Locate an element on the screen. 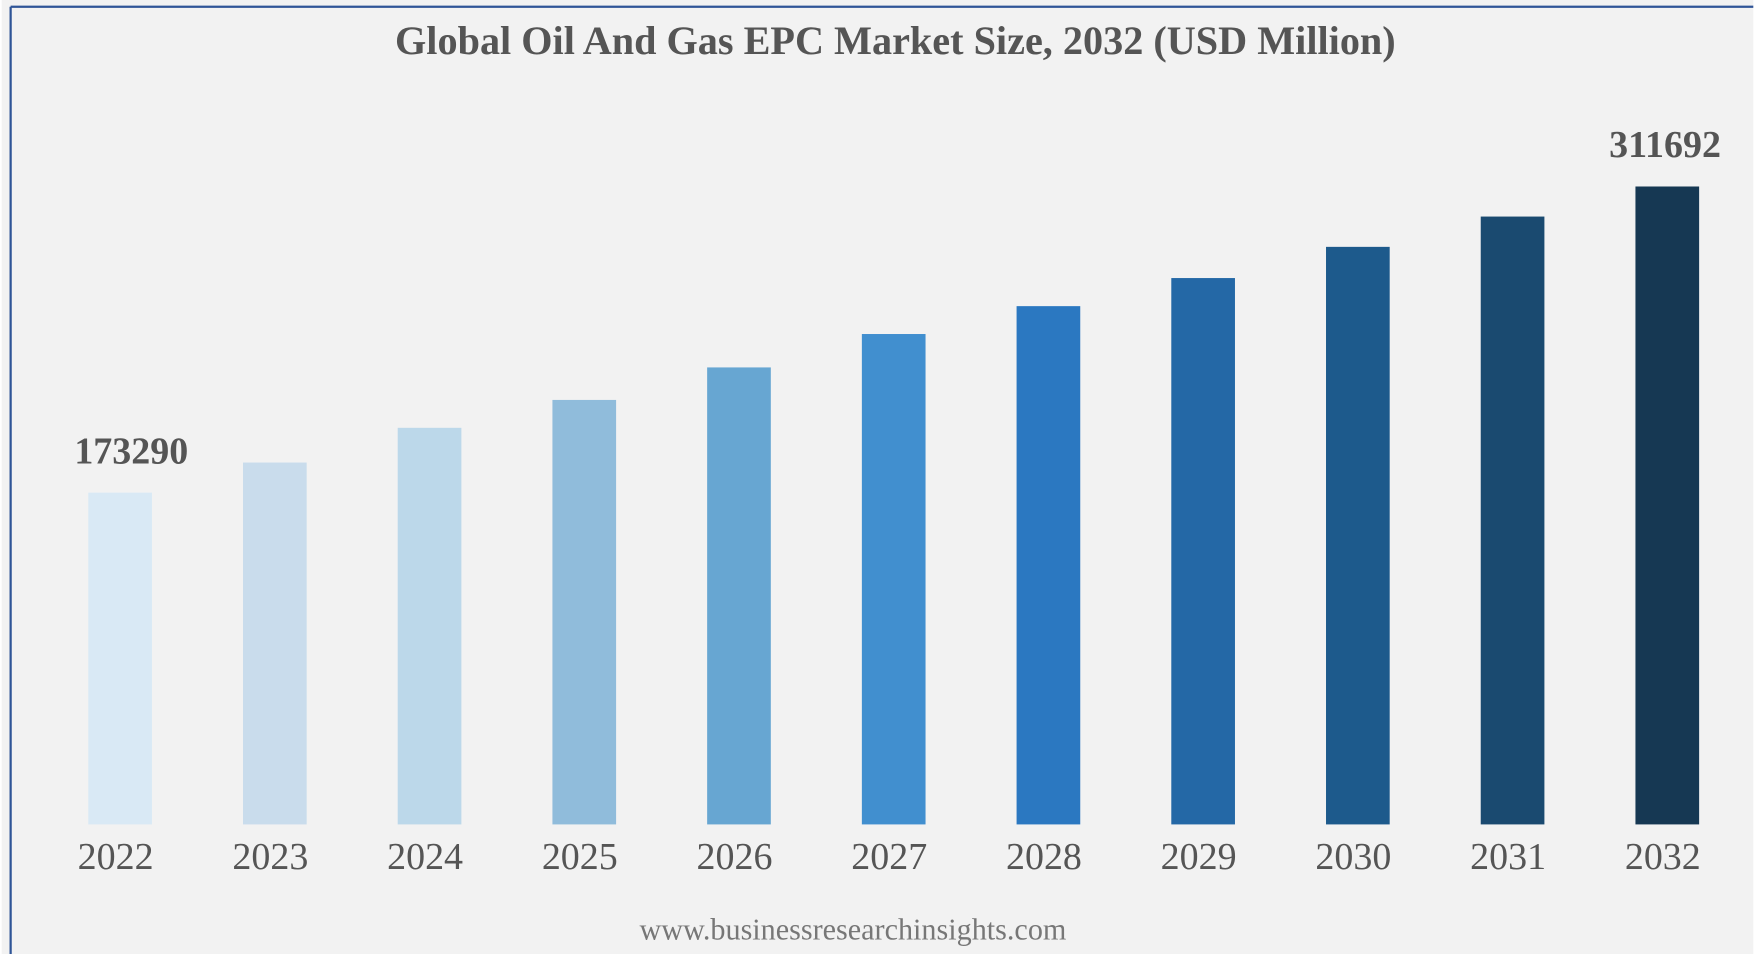 The image size is (1755, 954). x-tick-label: 2024 is located at coordinates (425, 857).